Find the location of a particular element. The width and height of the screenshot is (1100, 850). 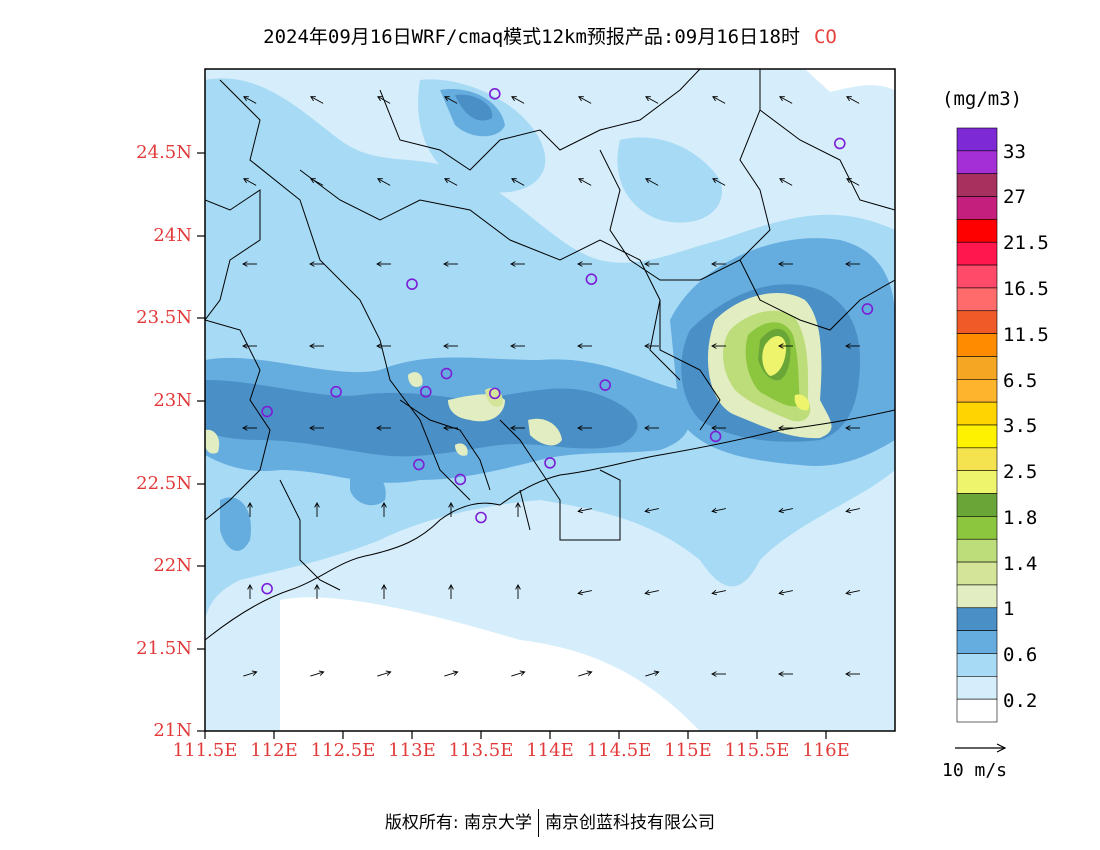

lon-label: 115E is located at coordinates (688, 750).